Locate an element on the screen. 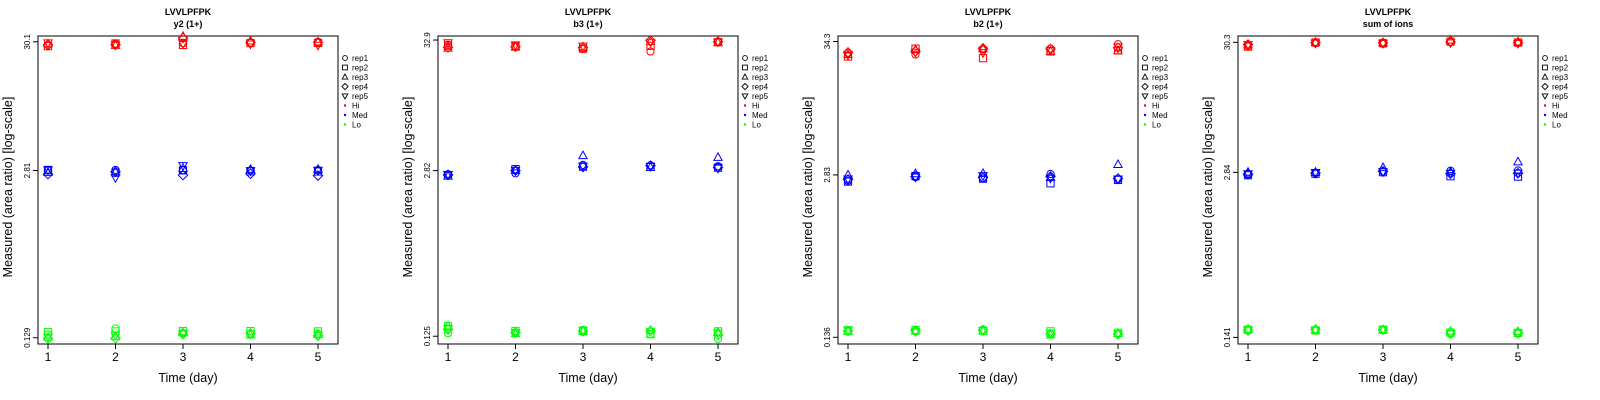  y-tick-label: 2.82 is located at coordinates (427, 170).